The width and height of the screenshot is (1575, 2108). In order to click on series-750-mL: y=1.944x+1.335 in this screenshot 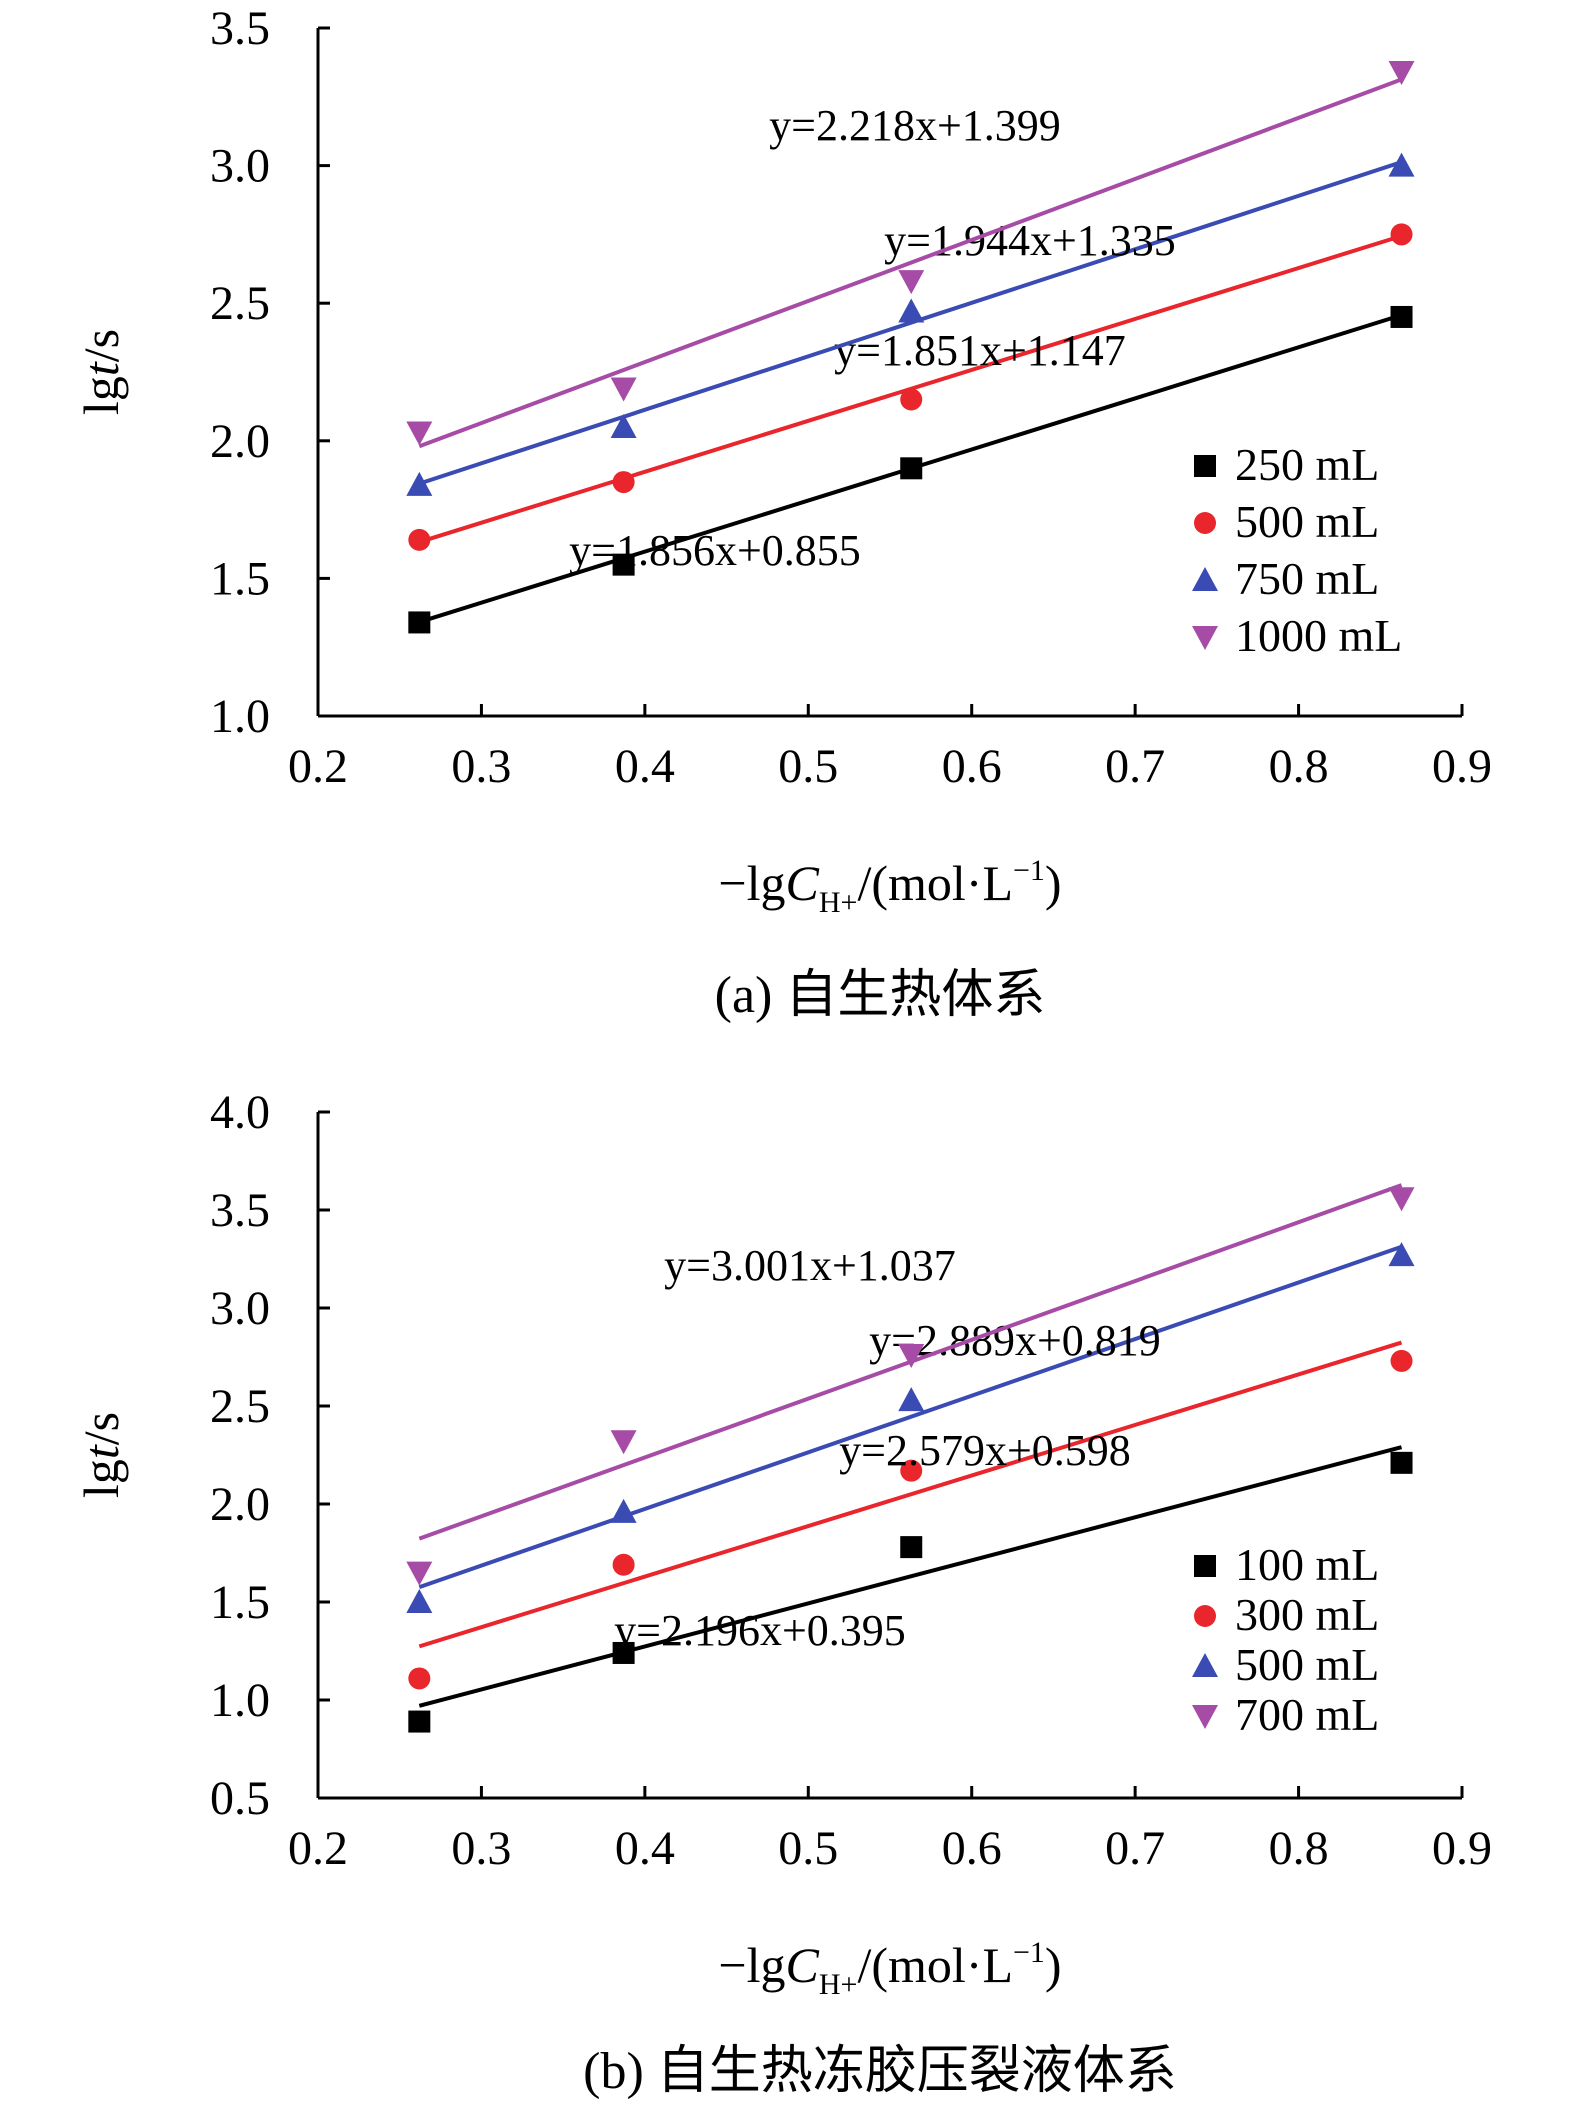, I will do `click(910, 324)`.